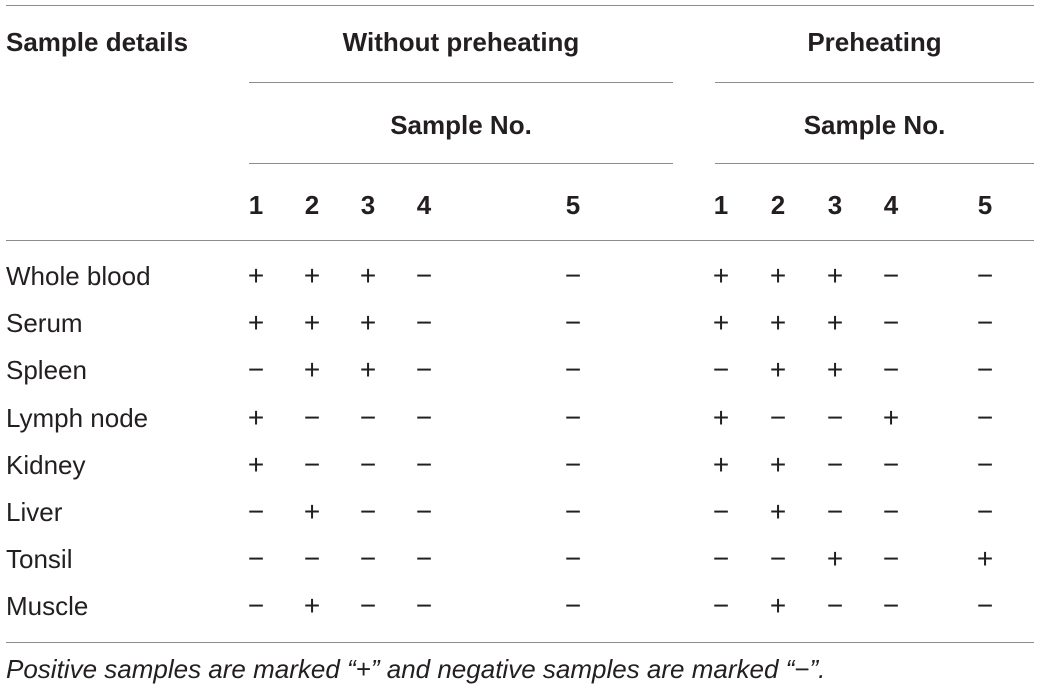 This screenshot has width=1040, height=691. Describe the element at coordinates (874, 125) in the screenshot. I see `subheader-sample-no-preheating: Sample No.` at that location.